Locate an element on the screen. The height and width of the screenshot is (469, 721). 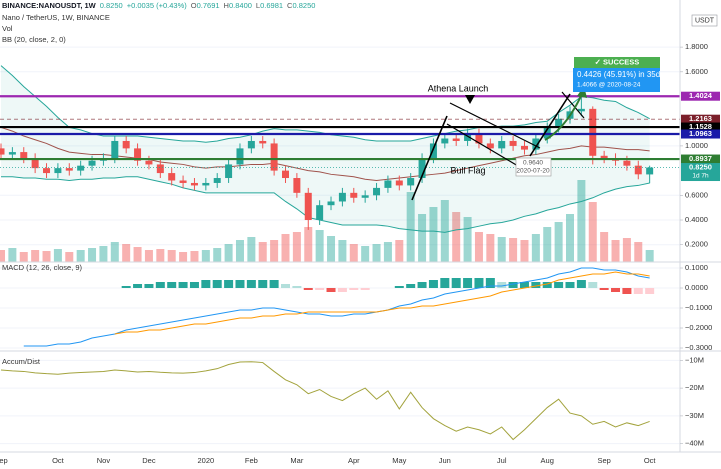
y-tick-label: −30M is located at coordinates (694, 415).